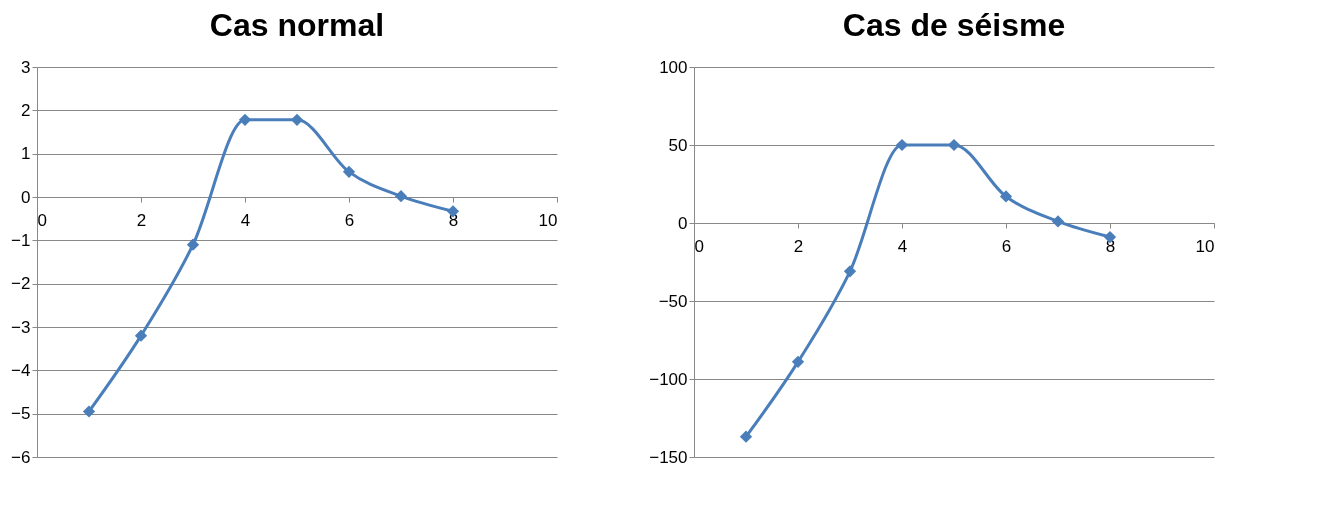 The image size is (1341, 506). What do you see at coordinates (668, 379) in the screenshot?
I see `y-tick-label: −100` at bounding box center [668, 379].